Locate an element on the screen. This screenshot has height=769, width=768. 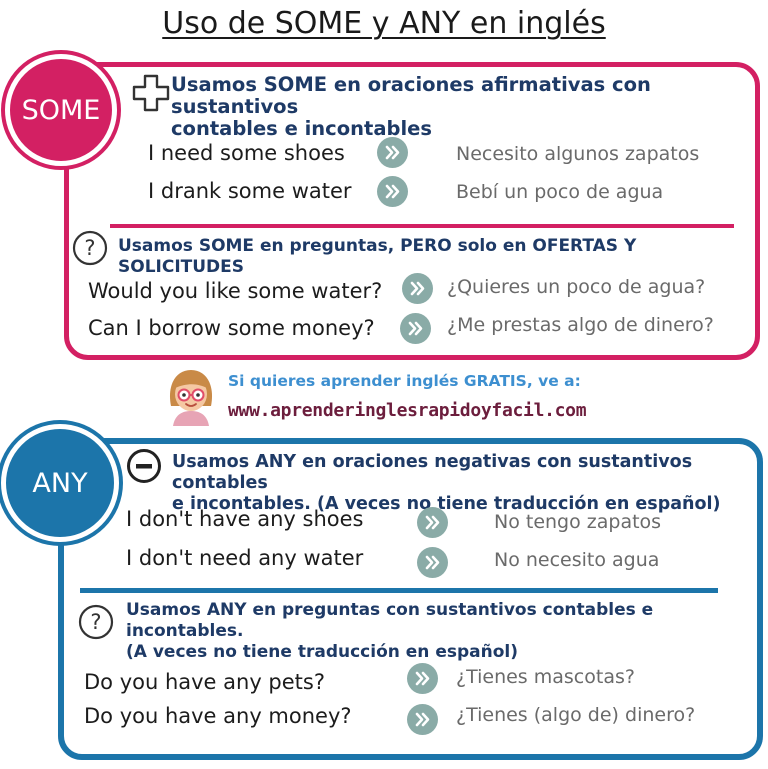
example-es: No tengo zapatos is located at coordinates (578, 522).